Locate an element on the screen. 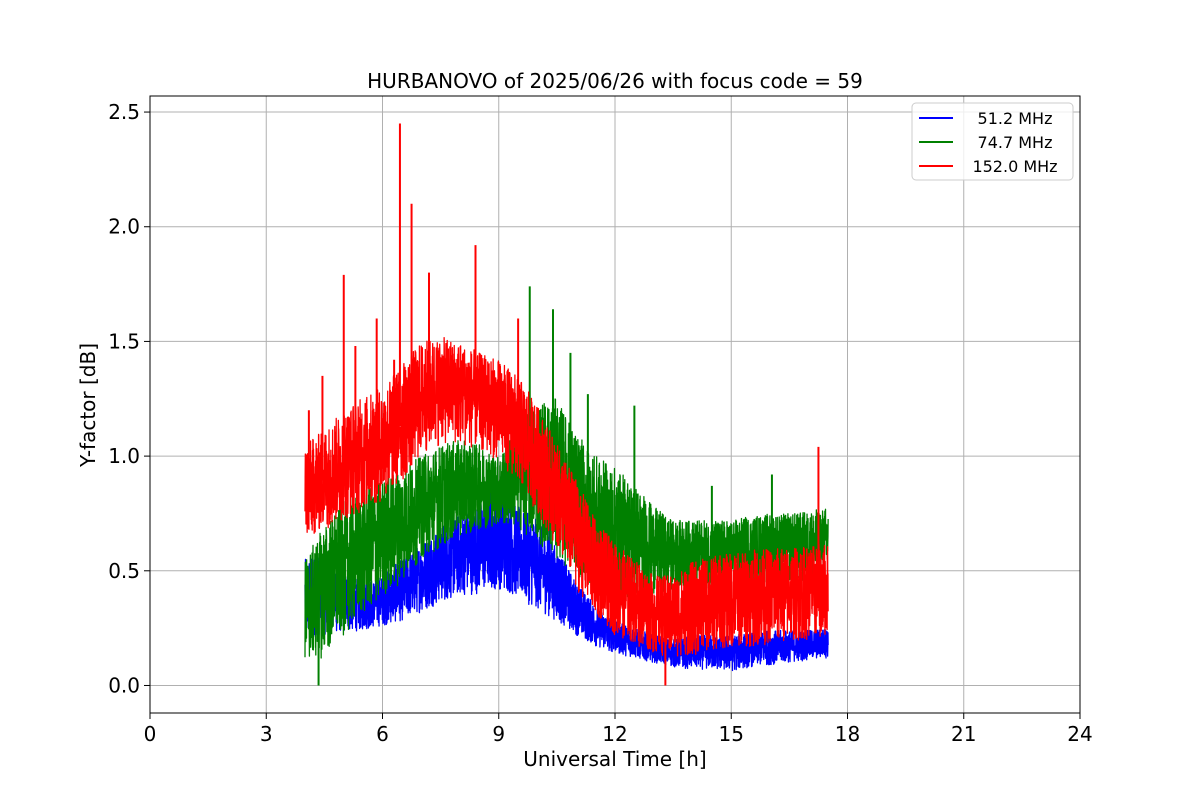 This screenshot has height=800, width=1200. legend: 51.2 MHz 74.7 MHz 152.0 MHz is located at coordinates (992, 141).